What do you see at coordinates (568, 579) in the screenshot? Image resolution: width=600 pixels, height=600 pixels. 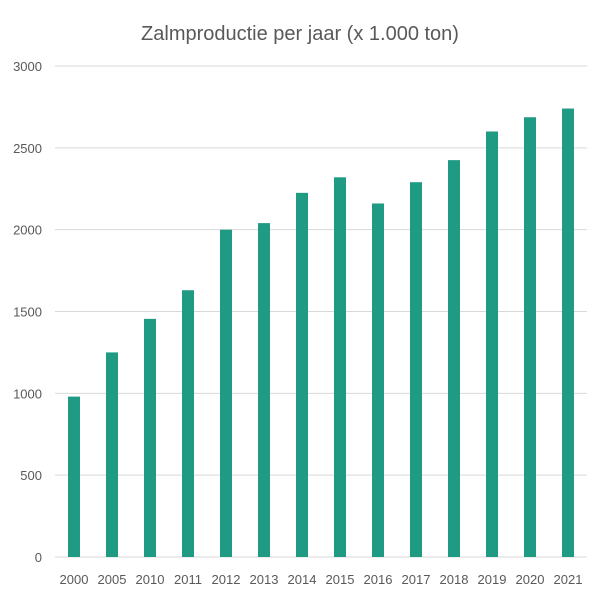 I see `x-tick-label: 2021` at bounding box center [568, 579].